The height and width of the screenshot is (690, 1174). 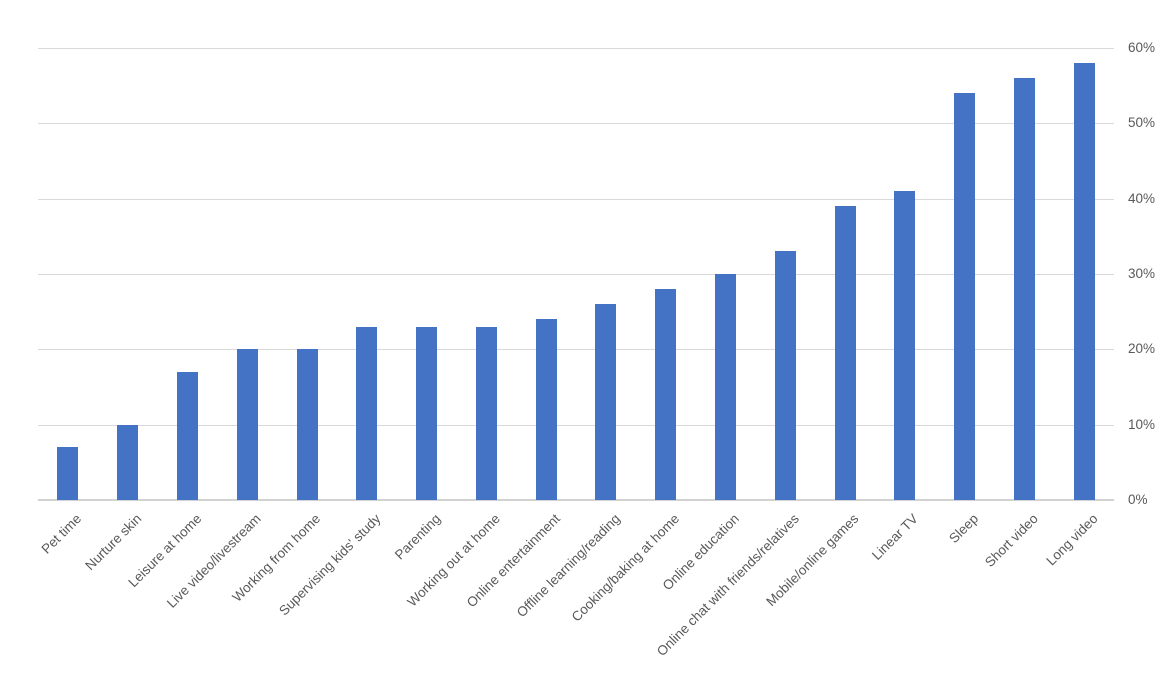 What do you see at coordinates (964, 529) in the screenshot?
I see `x-axis-category-label: Sleep` at bounding box center [964, 529].